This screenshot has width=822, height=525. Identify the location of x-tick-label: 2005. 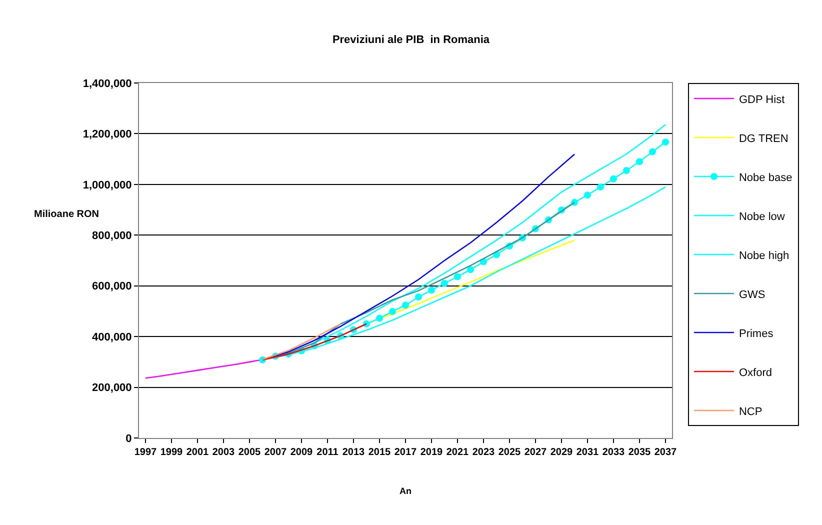
(250, 452).